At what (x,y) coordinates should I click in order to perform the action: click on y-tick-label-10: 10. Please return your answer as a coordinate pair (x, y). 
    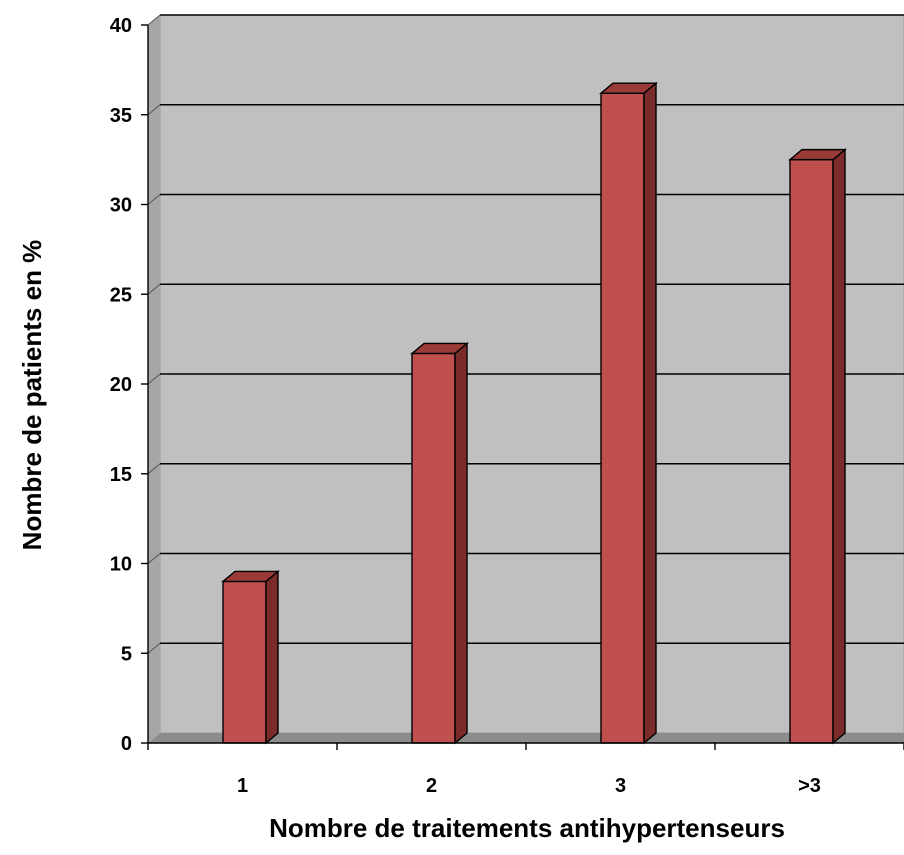
    Looking at the image, I should click on (121, 565).